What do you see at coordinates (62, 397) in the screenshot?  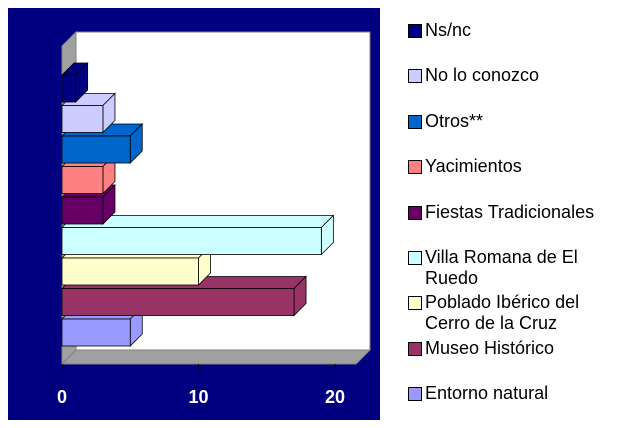 I see `x-tick-label: 0` at bounding box center [62, 397].